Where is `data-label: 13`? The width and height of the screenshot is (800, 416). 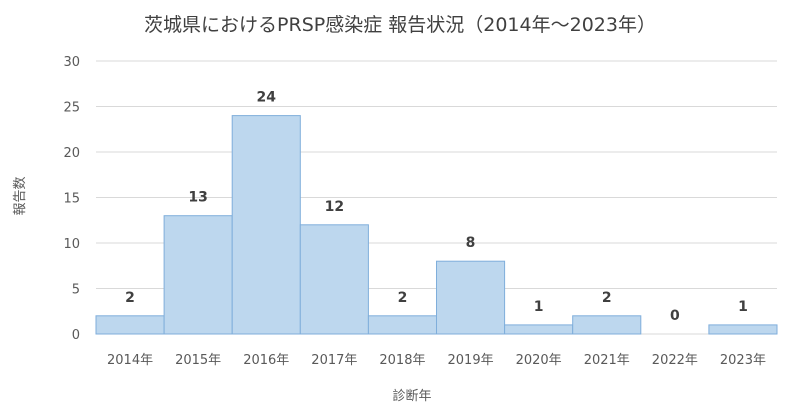 data-label: 13 is located at coordinates (197, 198).